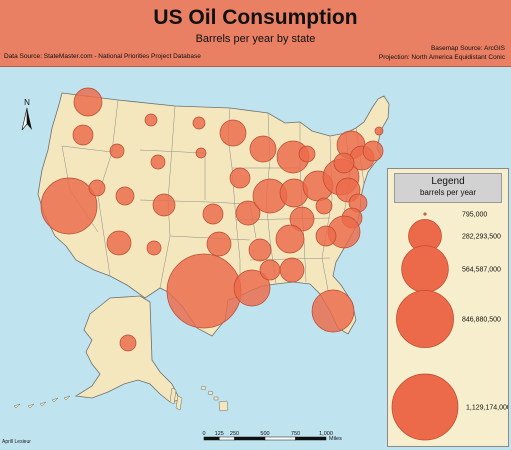  Describe the element at coordinates (487, 408) in the screenshot. I see `legend-value-label: 1,129,174,000` at that location.